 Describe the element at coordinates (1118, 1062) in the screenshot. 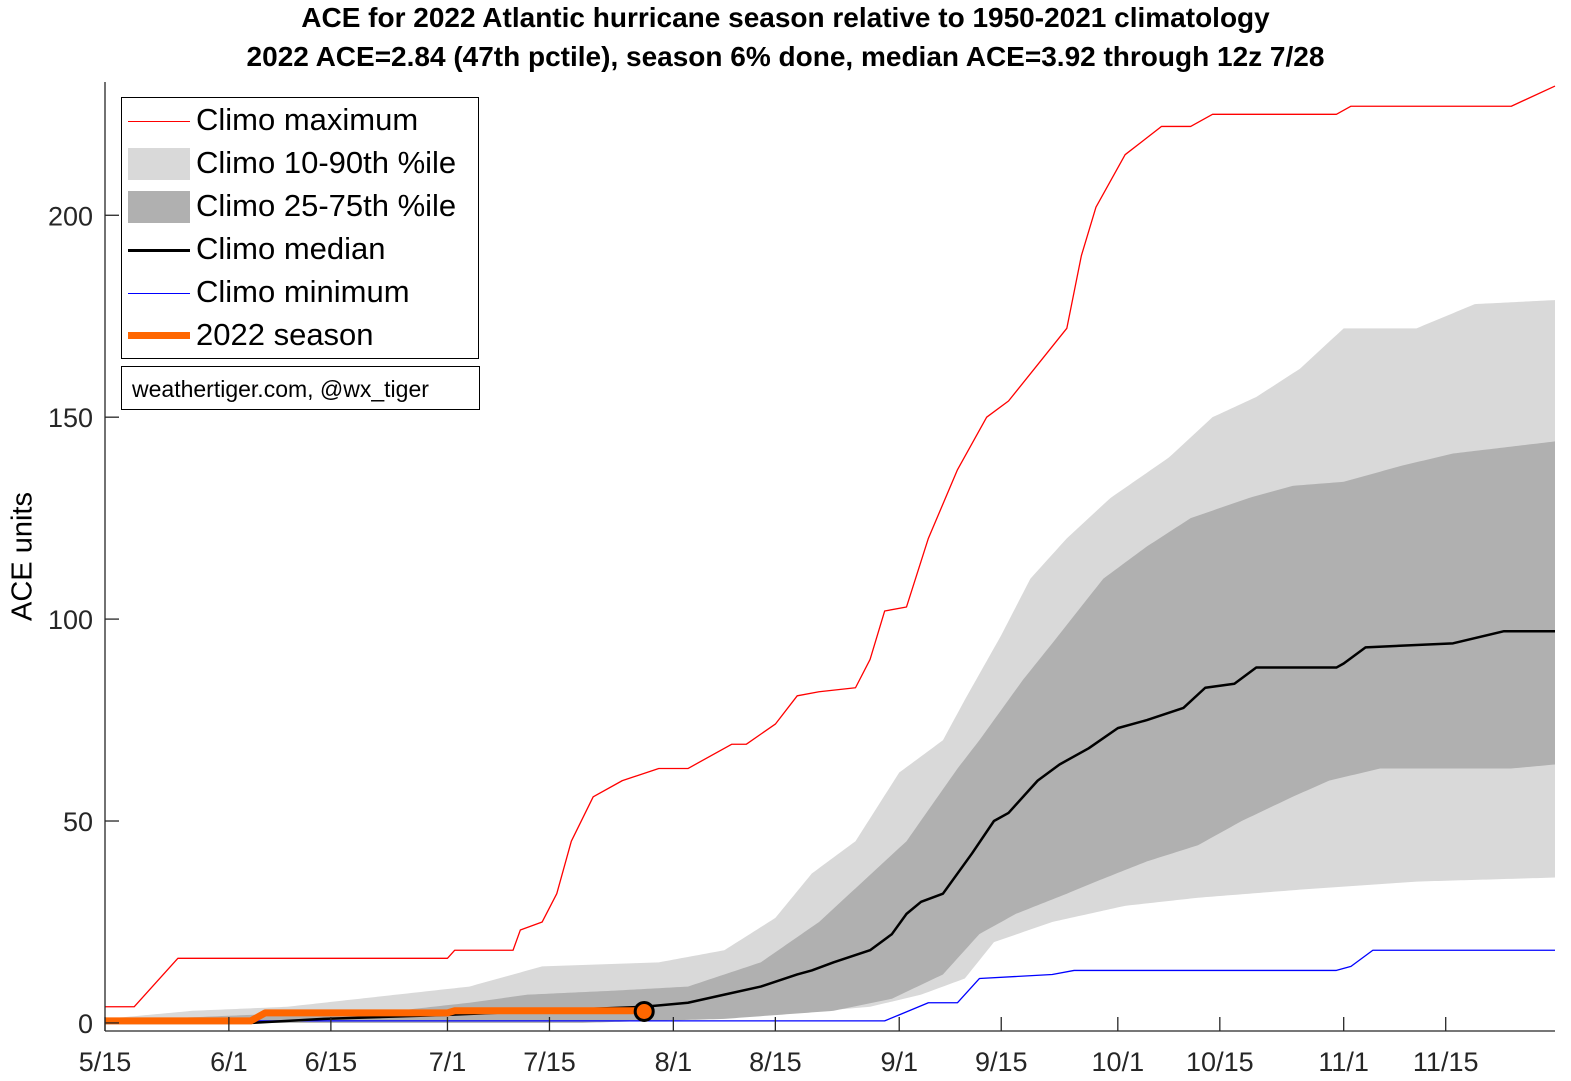

I see `x-tick-label: 10/1` at that location.